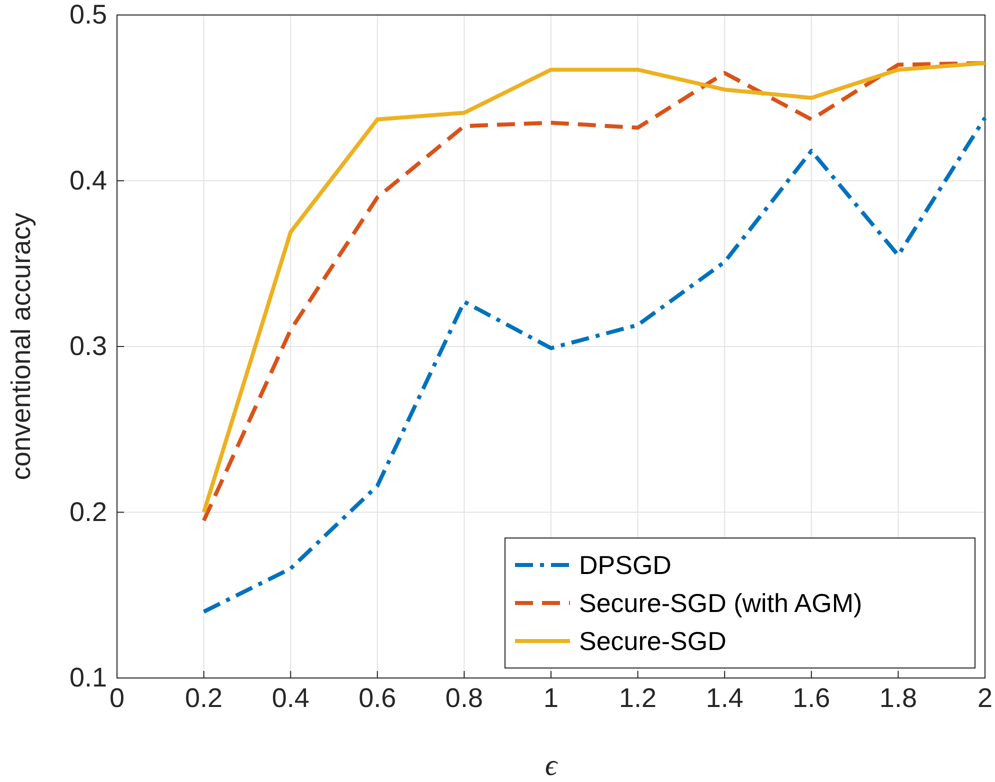  Describe the element at coordinates (725, 698) in the screenshot. I see `x-tick-label: 1.4` at that location.